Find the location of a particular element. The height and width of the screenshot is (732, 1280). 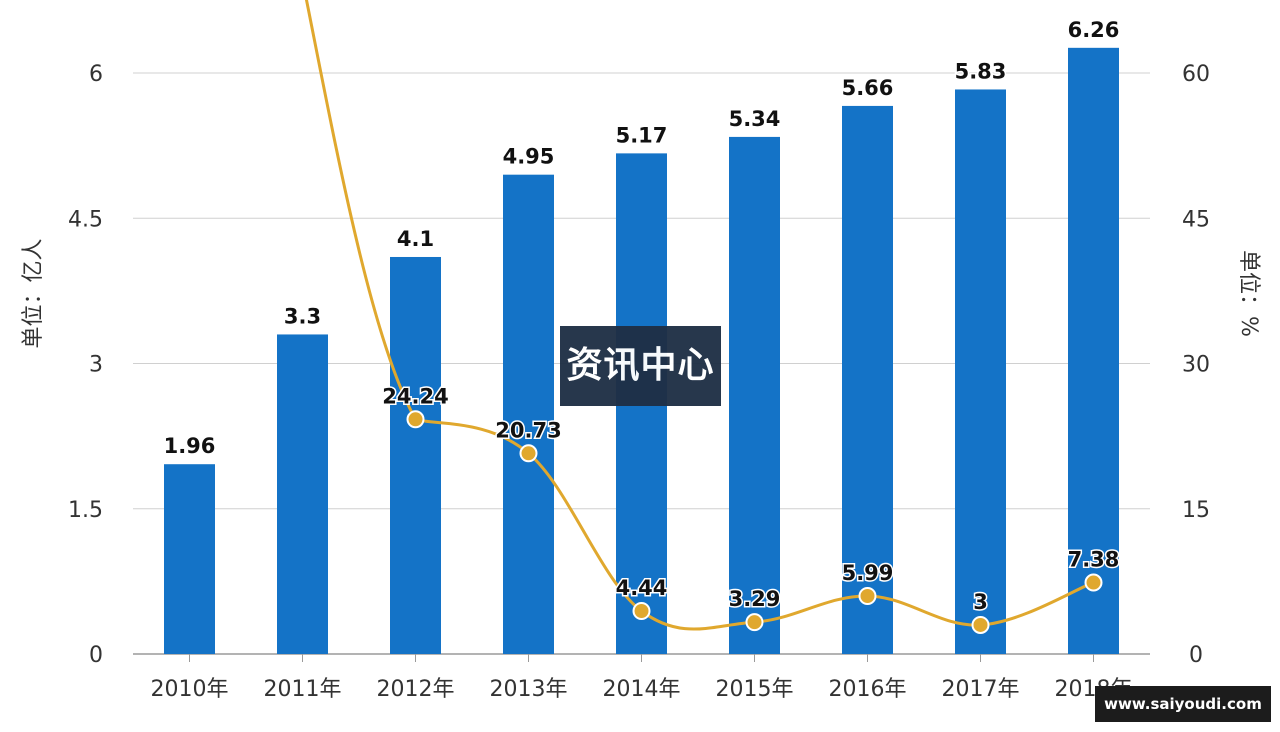

bar-value-label: 1.96 is located at coordinates (190, 446).